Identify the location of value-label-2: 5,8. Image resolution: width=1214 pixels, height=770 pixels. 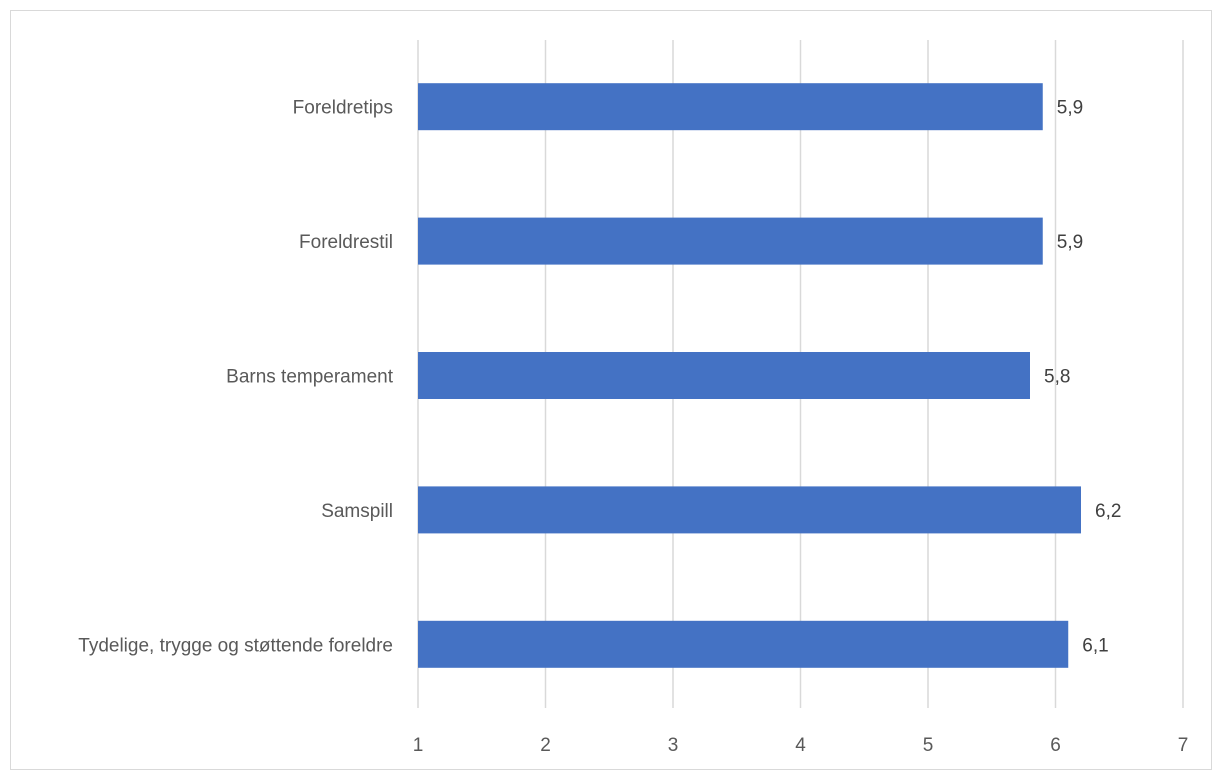
(1057, 377).